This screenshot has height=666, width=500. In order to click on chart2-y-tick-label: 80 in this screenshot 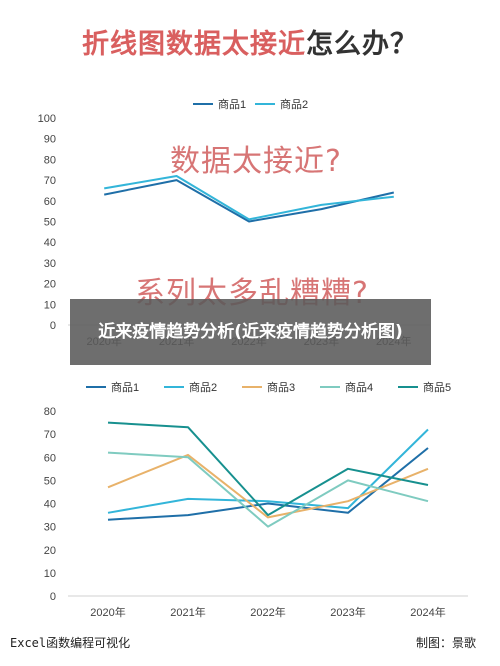, I will do `click(50, 412)`.